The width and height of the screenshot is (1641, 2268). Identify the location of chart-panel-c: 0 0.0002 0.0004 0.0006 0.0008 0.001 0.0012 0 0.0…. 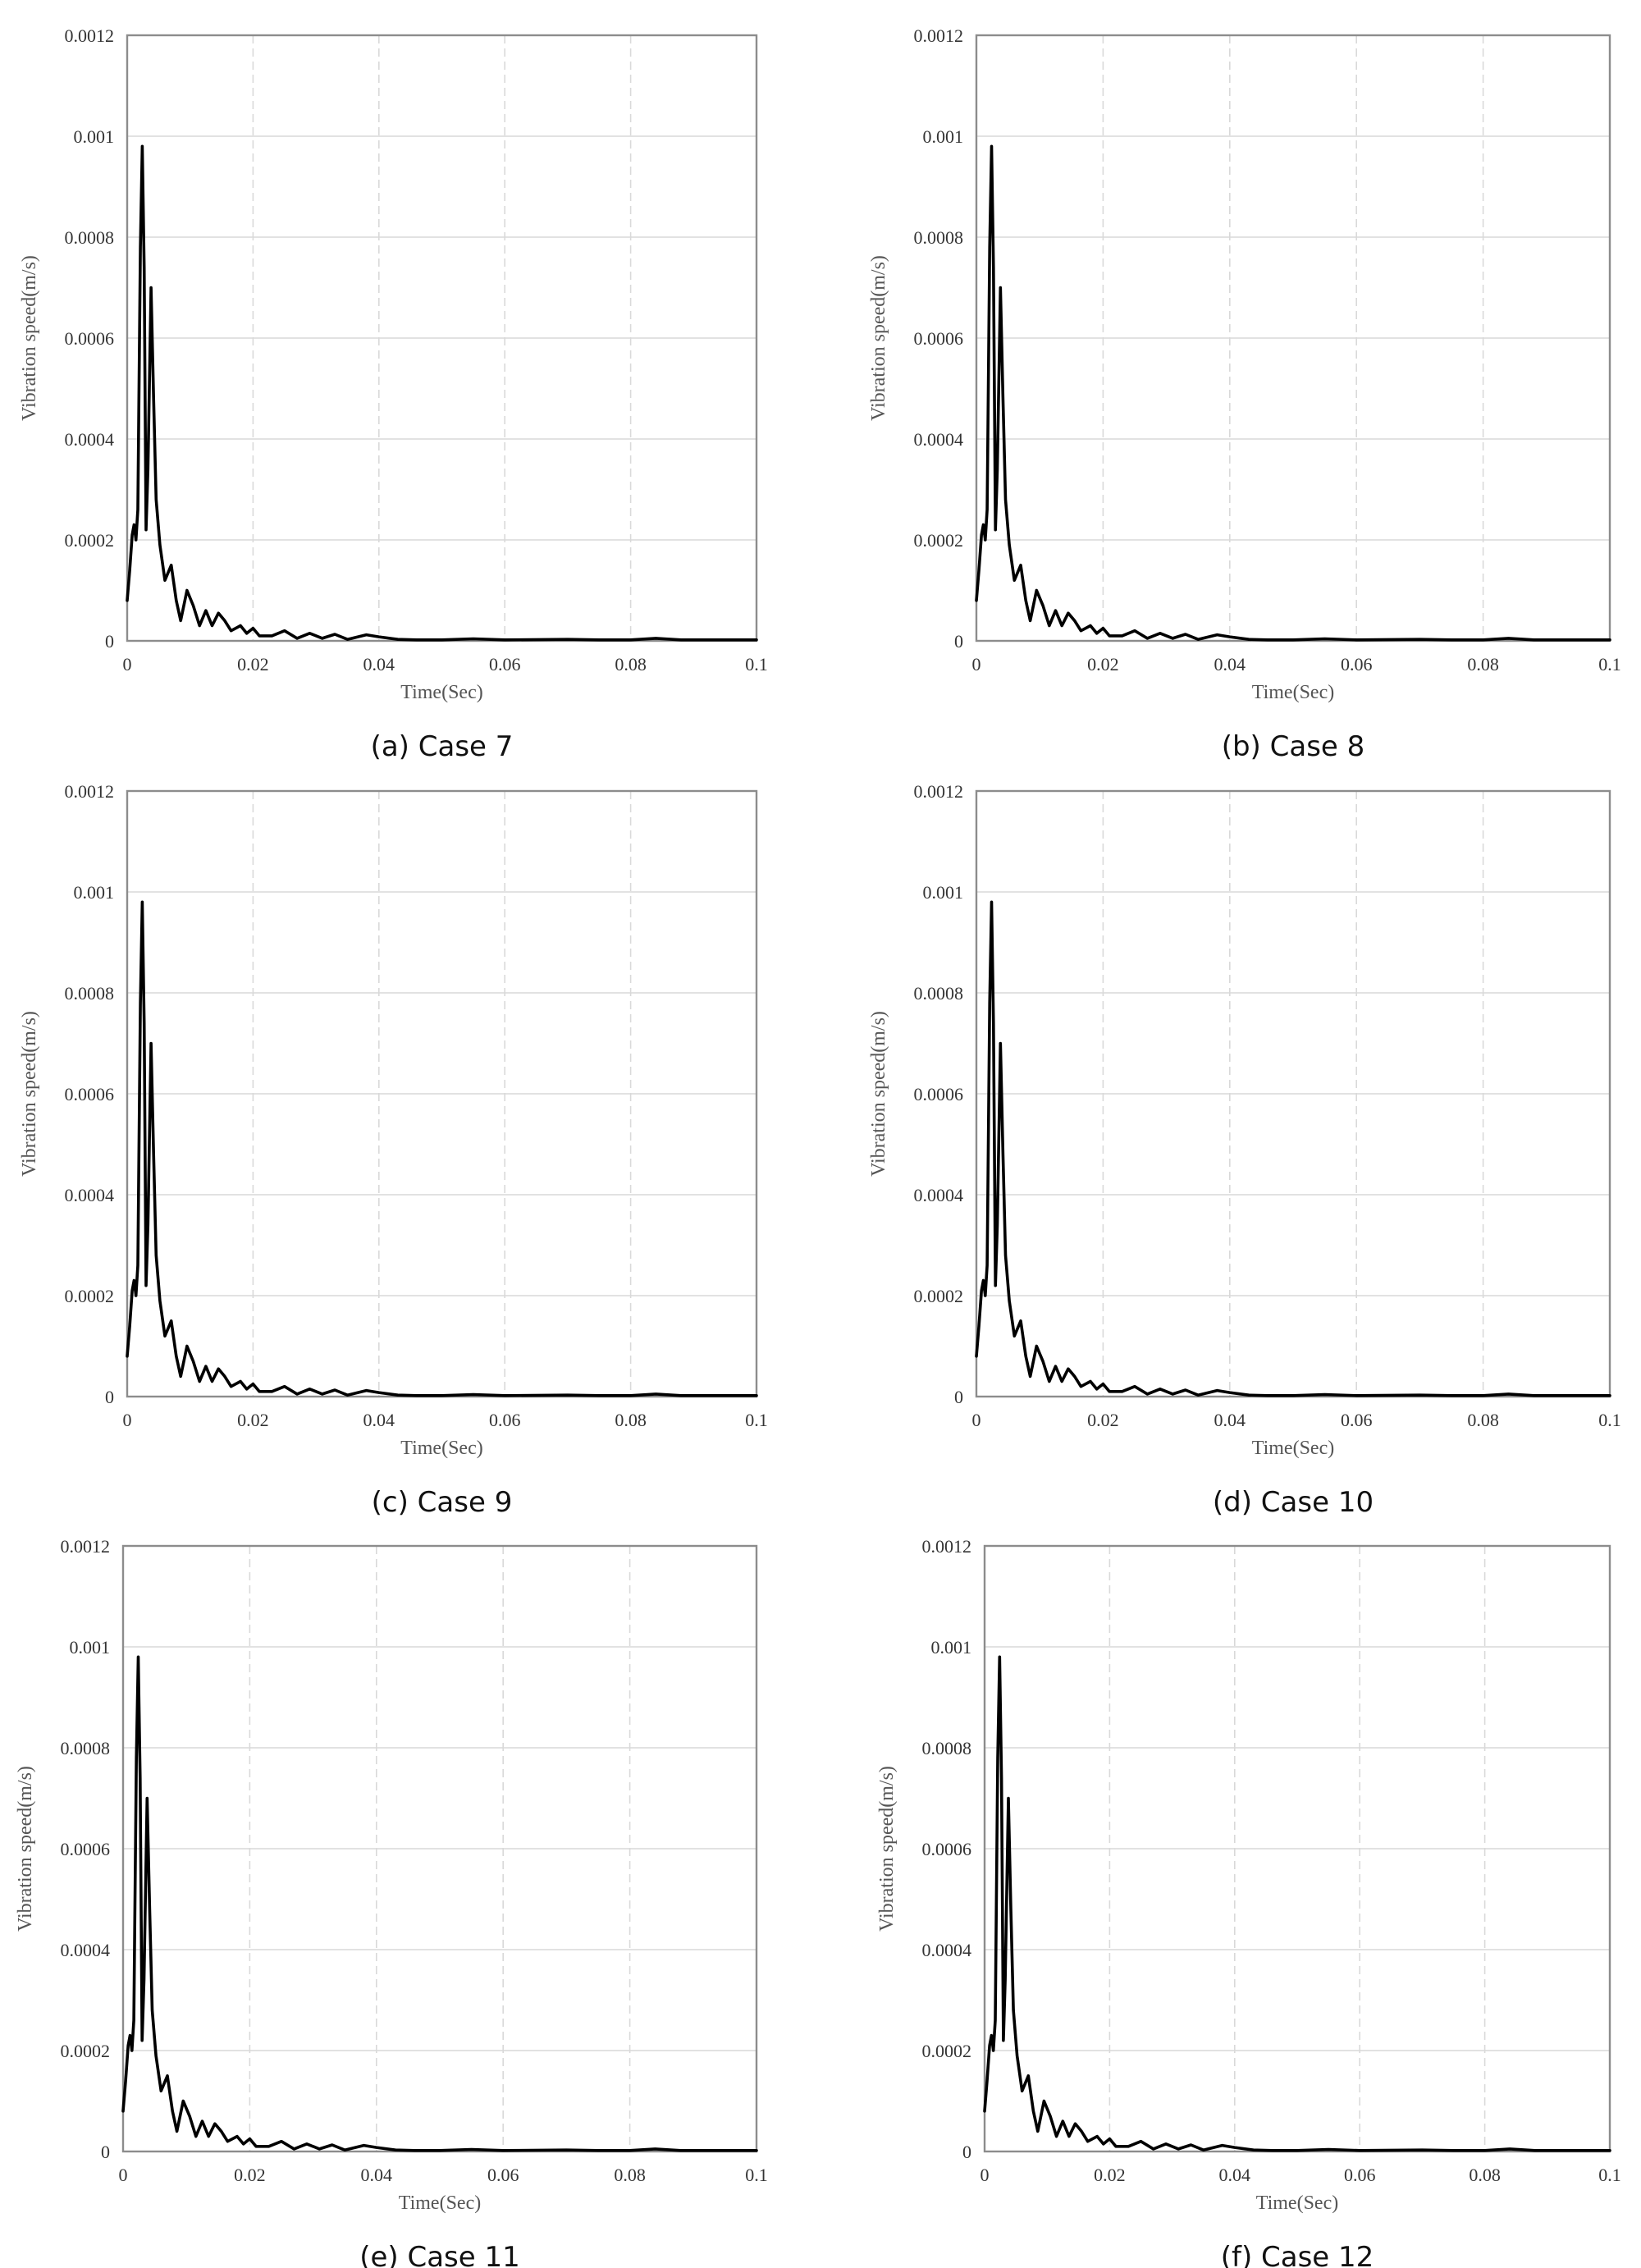
(393, 1150).